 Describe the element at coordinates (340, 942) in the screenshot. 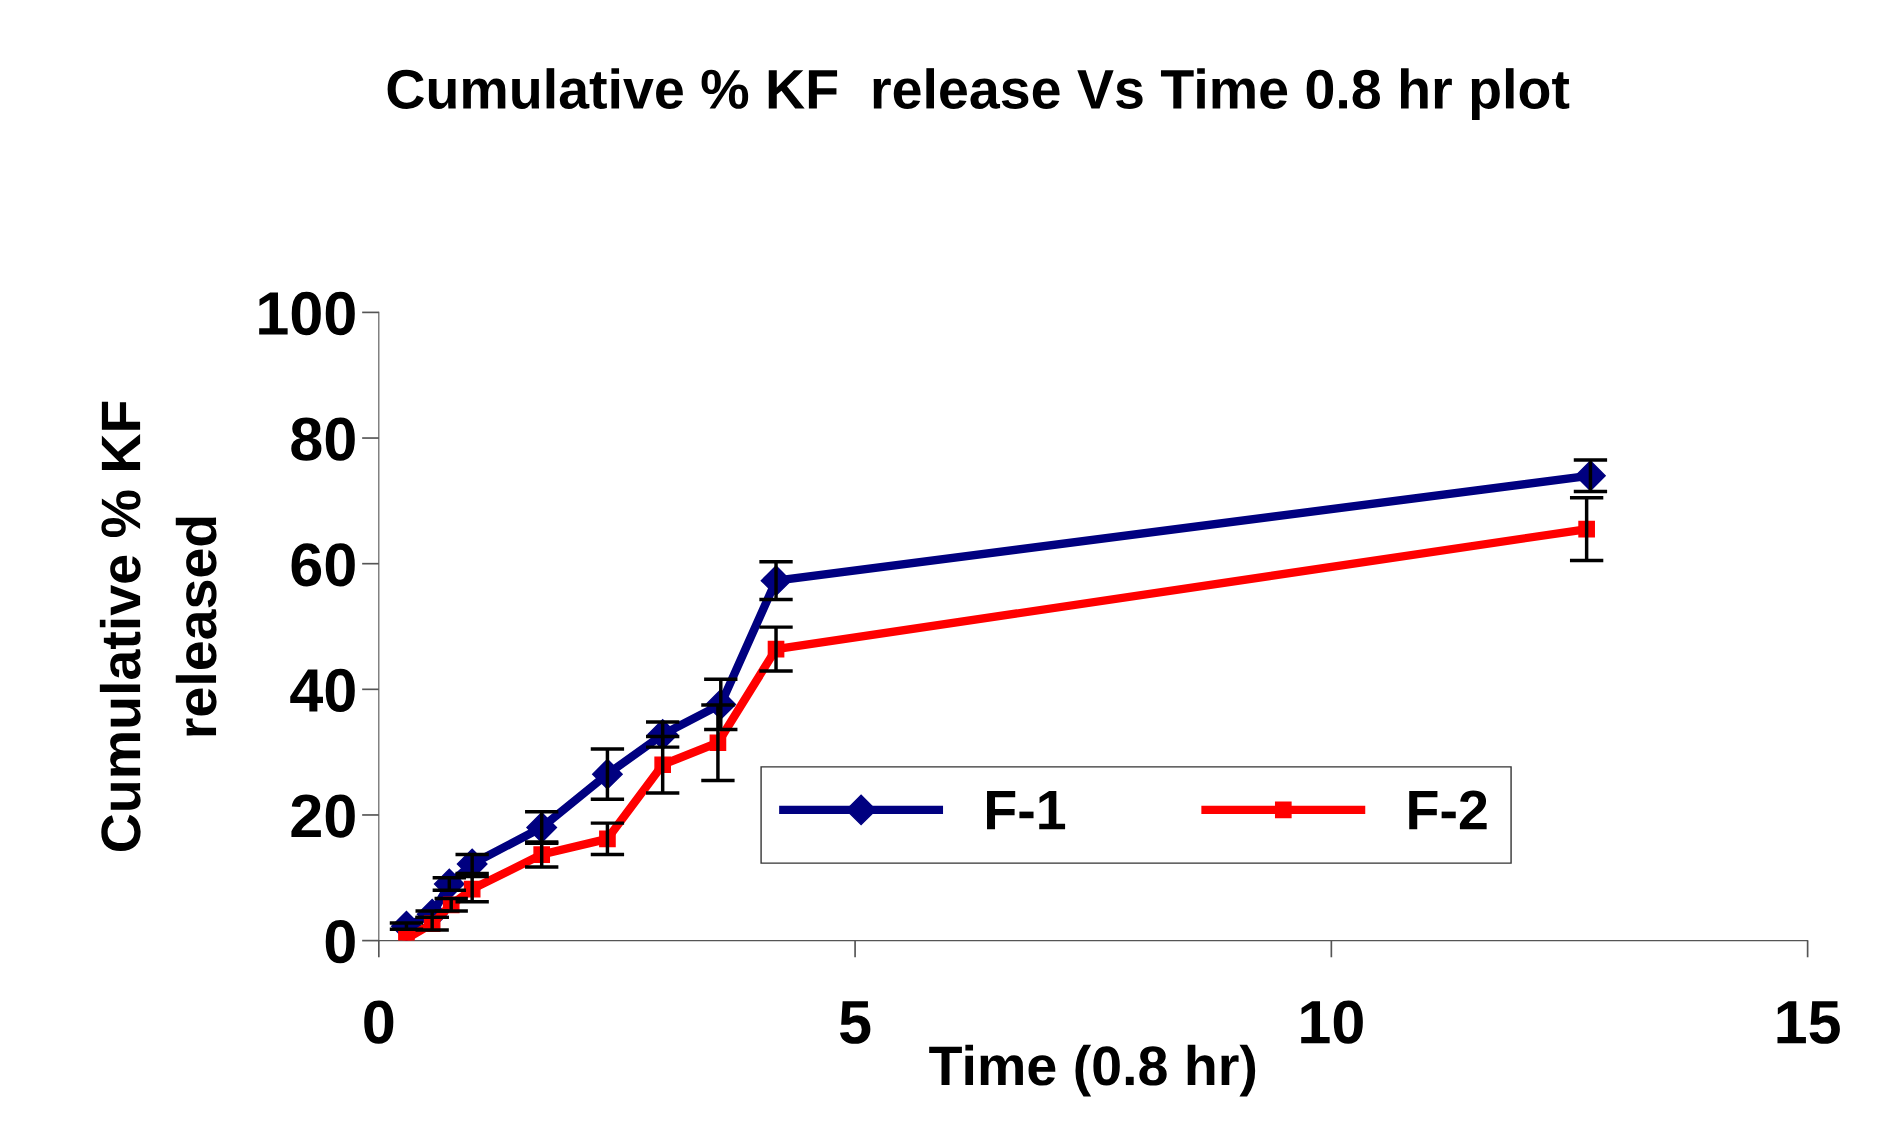

I see `y-tick-label: 0` at that location.